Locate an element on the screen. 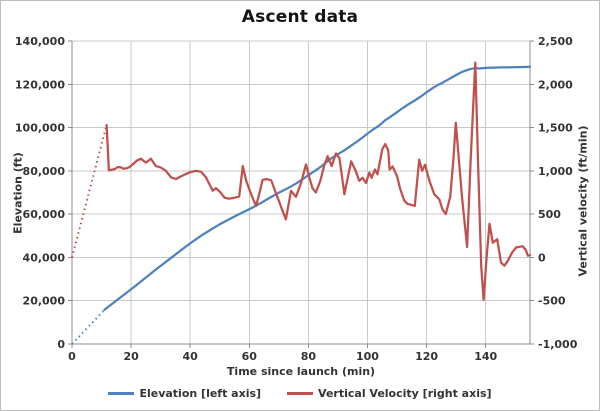  y-left-tick-label: 40,000 is located at coordinates (44, 257).